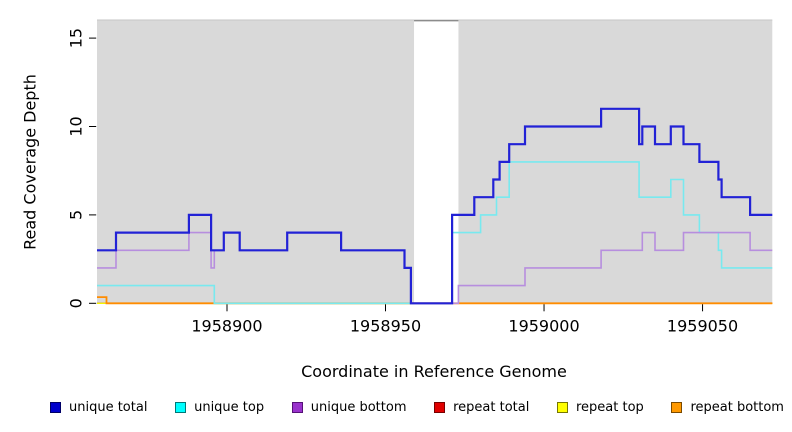 The width and height of the screenshot is (792, 432). I want to click on legend-item-repeat-bottom: repeat bottom, so click(727, 407).